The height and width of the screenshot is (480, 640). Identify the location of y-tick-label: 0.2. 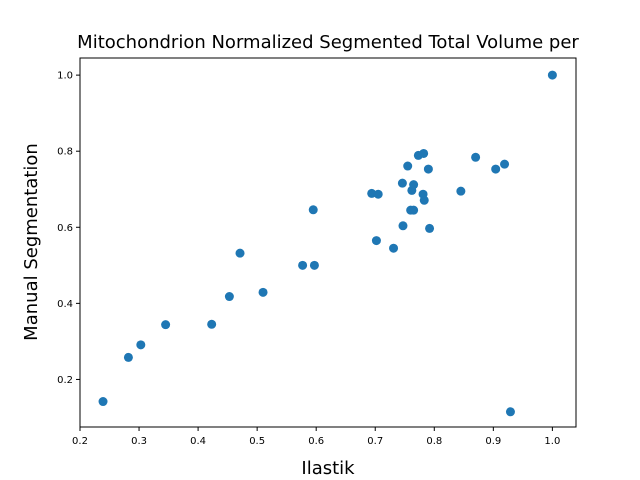
(65, 380).